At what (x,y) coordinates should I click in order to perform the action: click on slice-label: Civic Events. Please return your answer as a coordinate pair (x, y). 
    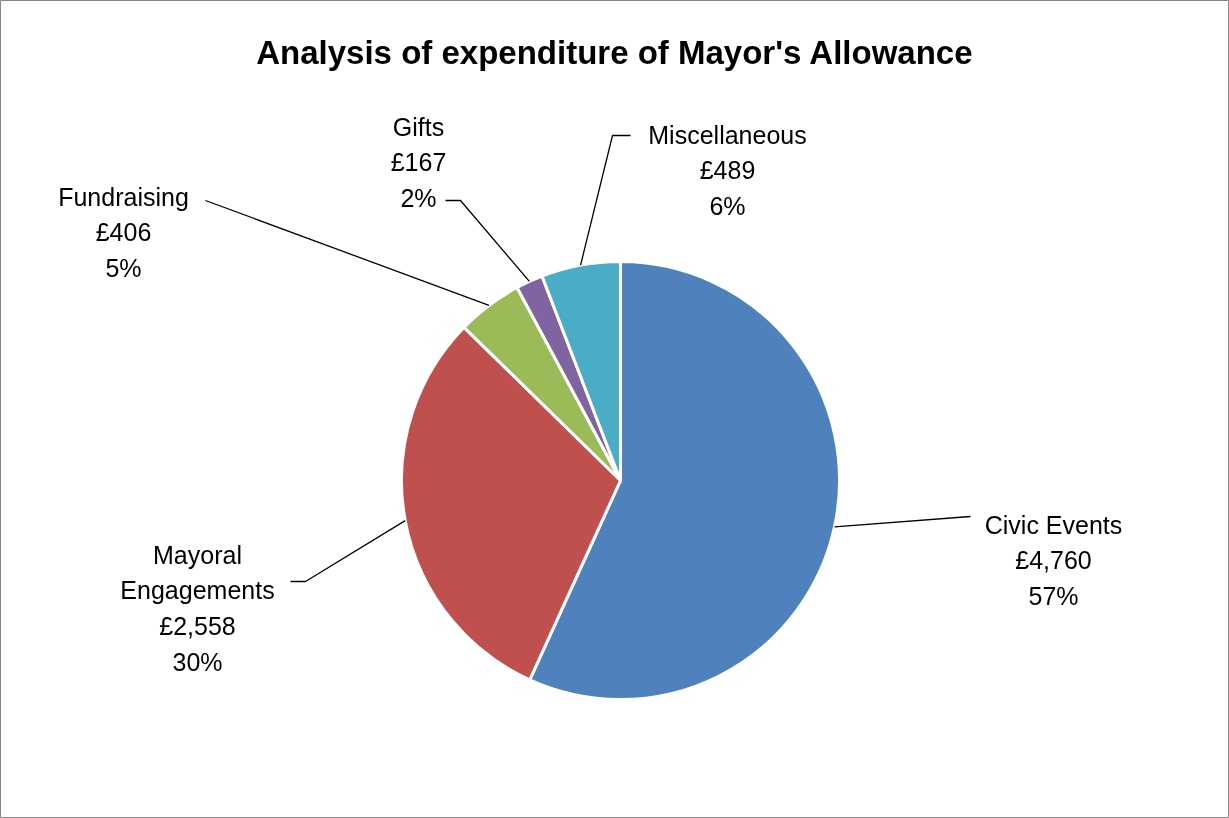
    Looking at the image, I should click on (1053, 524).